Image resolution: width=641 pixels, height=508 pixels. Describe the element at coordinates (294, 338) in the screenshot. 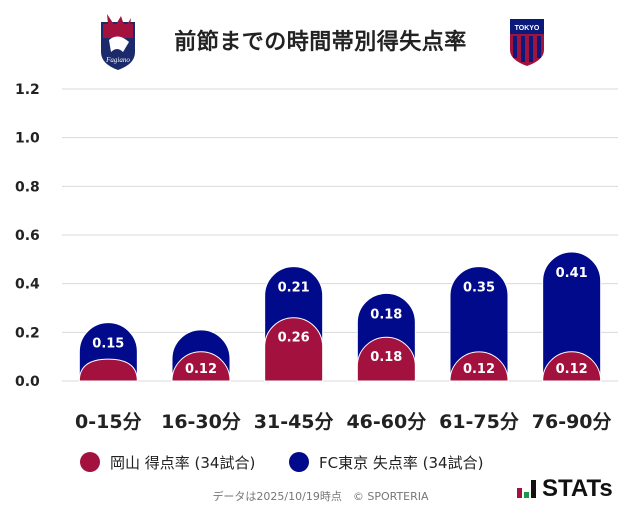

I see `data-label-okayama: 0.26` at that location.